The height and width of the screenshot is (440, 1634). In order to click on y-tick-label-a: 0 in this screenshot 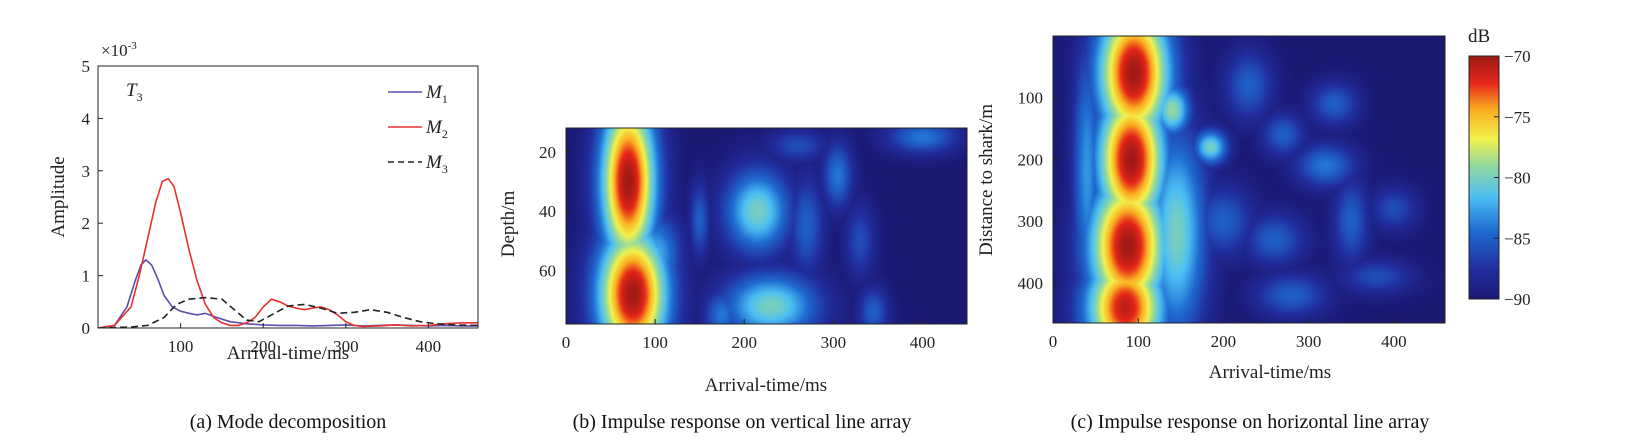, I will do `click(86, 328)`.